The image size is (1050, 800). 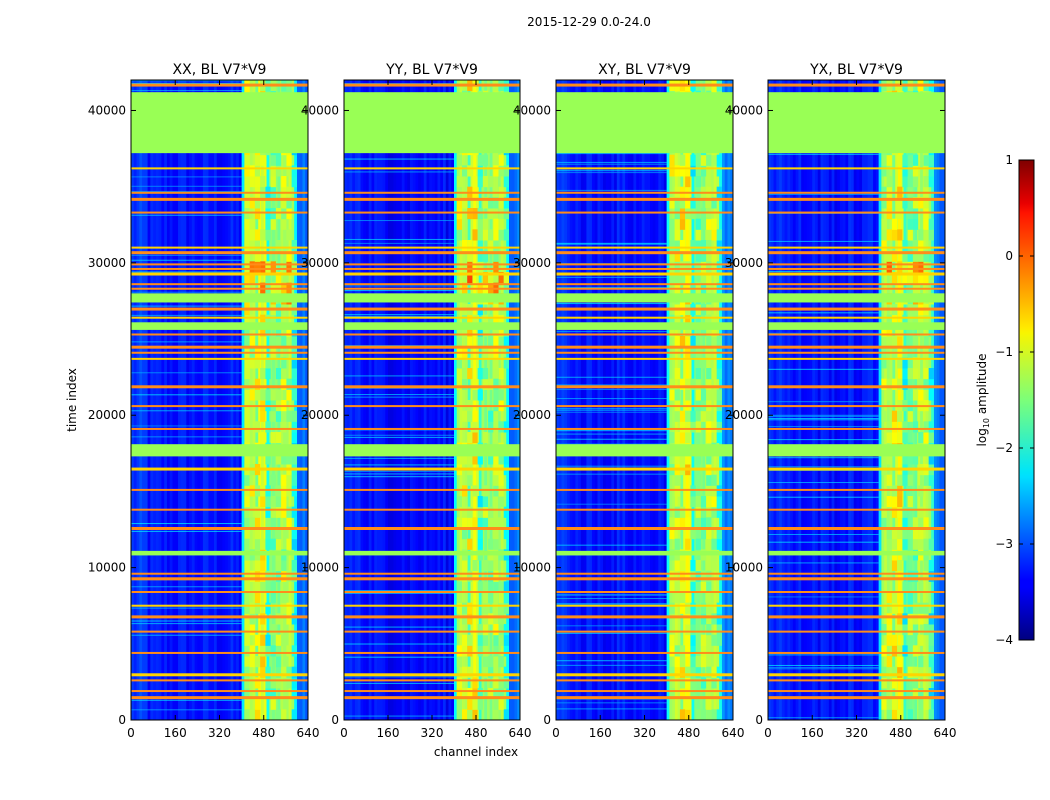 I want to click on y-tick-label: 30000, so click(x=744, y=263).